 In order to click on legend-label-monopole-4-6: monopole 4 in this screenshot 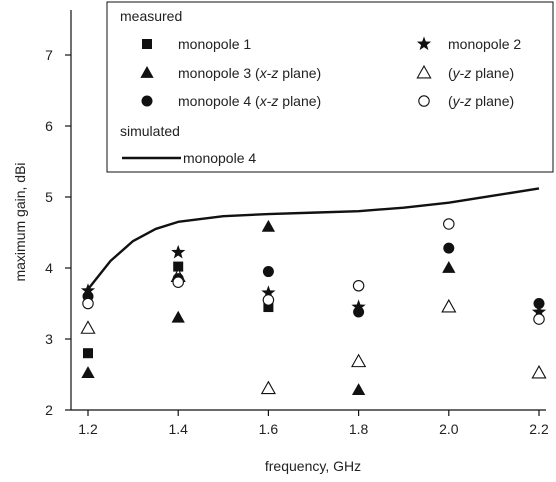, I will do `click(219, 158)`.